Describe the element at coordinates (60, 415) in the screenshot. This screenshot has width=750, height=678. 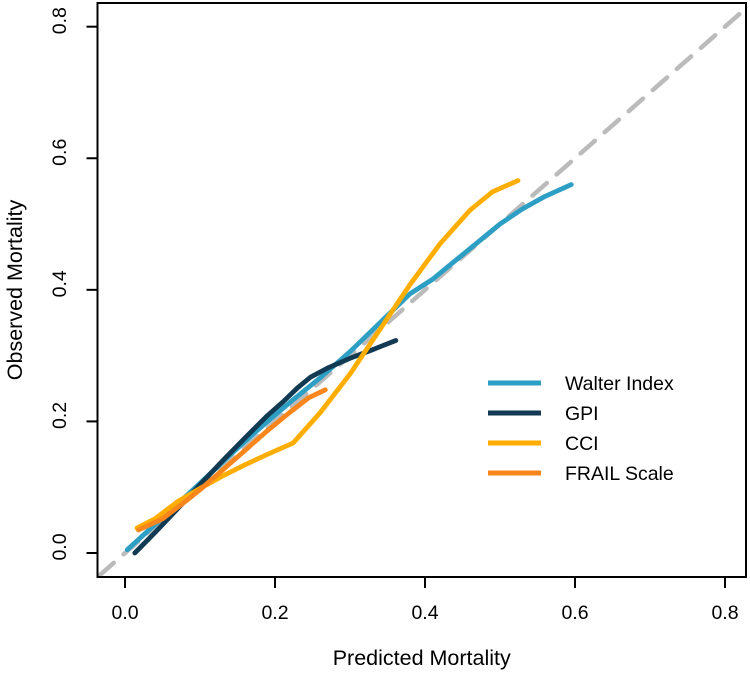
I see `y-tick-label: 0.2` at that location.